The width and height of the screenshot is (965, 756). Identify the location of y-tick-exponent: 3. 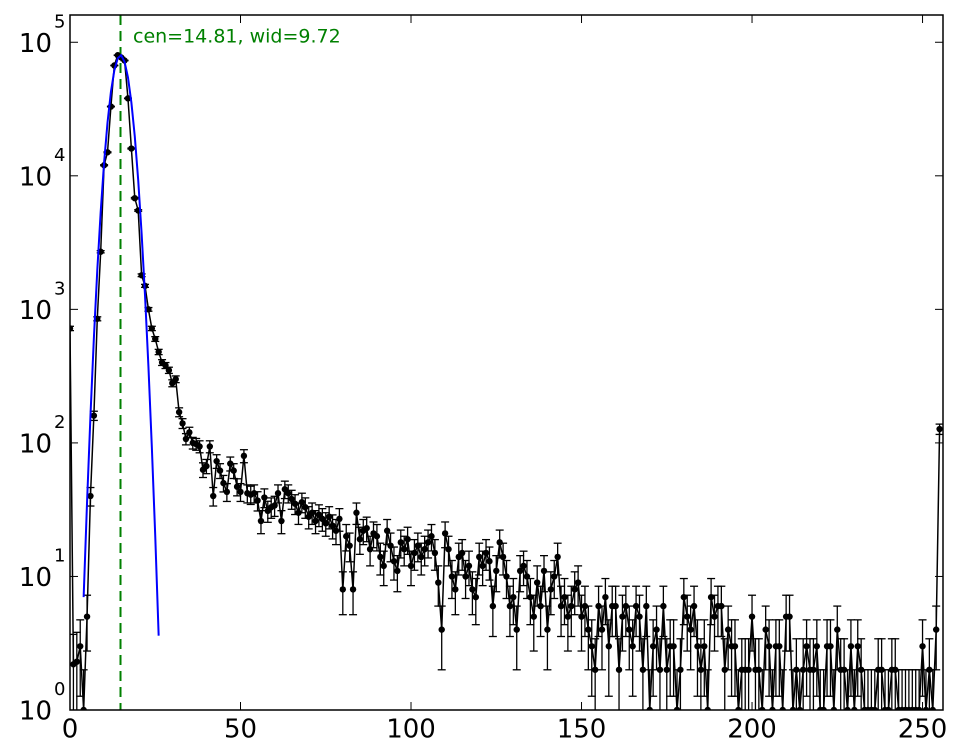
(59, 288).